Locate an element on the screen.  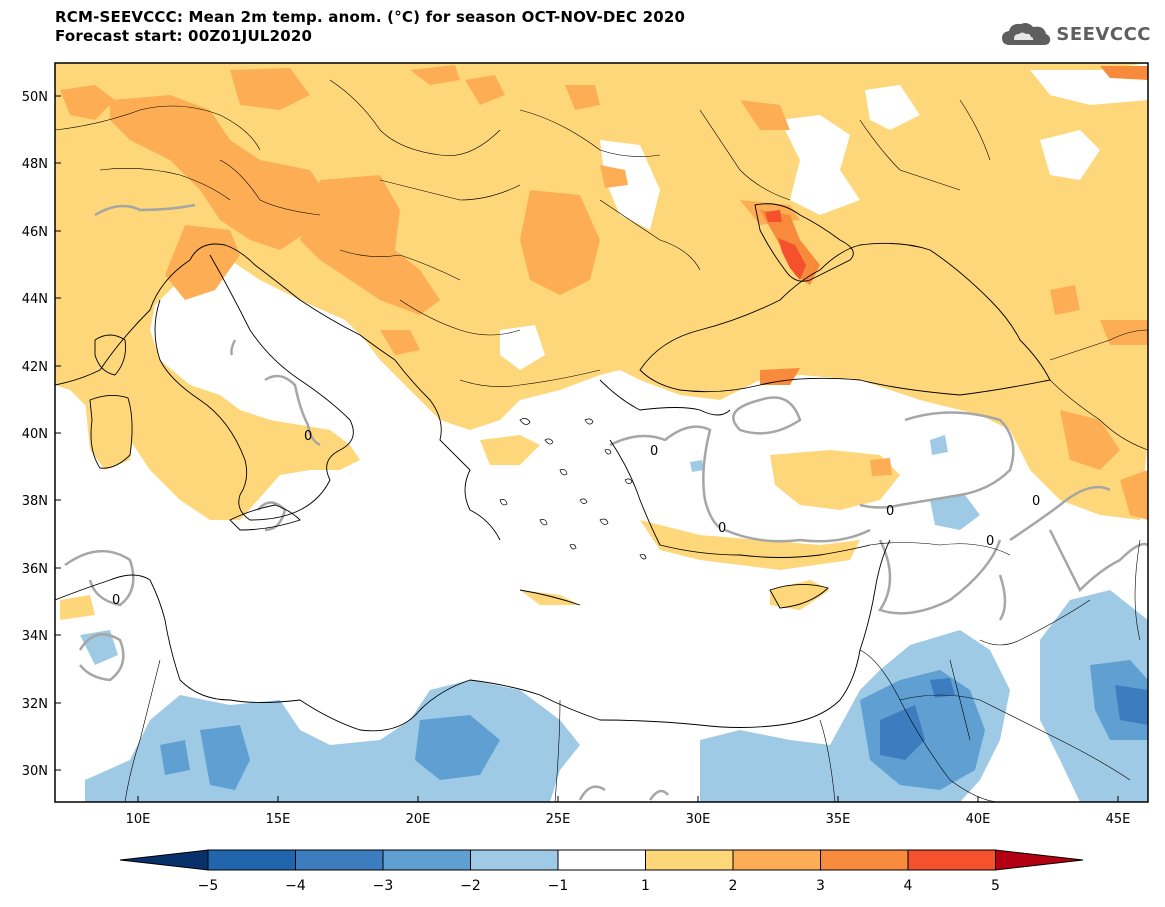
colorbar-label: −3 is located at coordinates (383, 886).